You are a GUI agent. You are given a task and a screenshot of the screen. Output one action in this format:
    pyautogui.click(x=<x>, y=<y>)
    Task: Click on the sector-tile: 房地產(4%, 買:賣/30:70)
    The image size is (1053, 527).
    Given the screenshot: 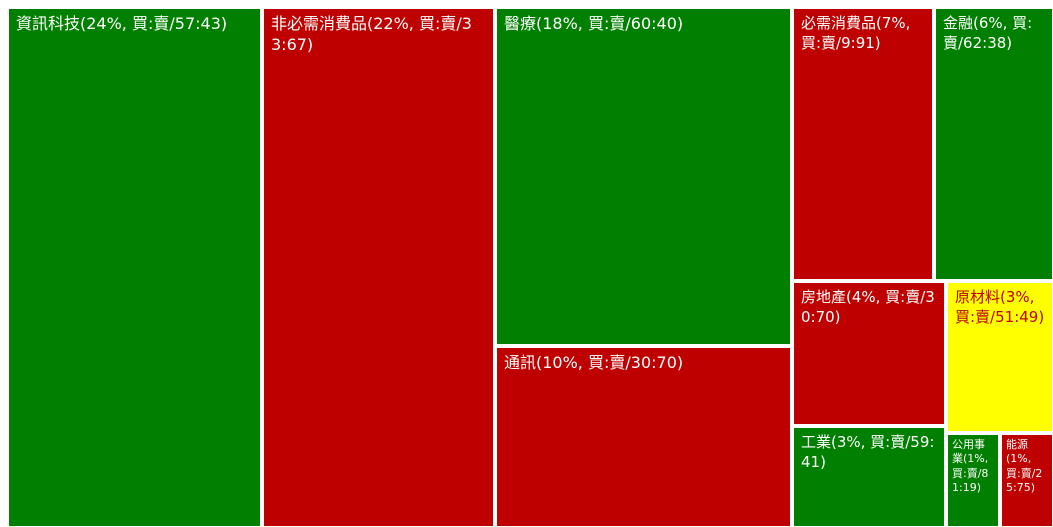 What is the action you would take?
    pyautogui.click(x=869, y=353)
    